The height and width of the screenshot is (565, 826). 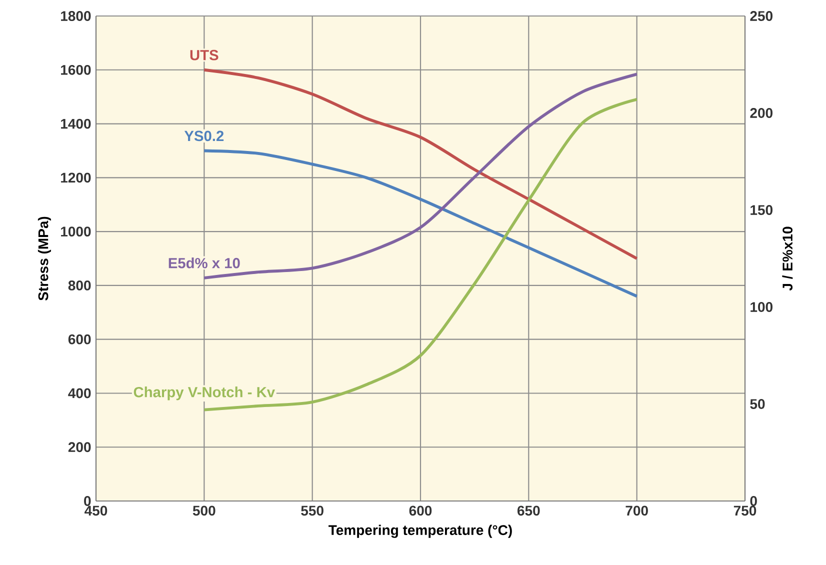 I want to click on y-tick-label: 400, so click(x=79, y=393).